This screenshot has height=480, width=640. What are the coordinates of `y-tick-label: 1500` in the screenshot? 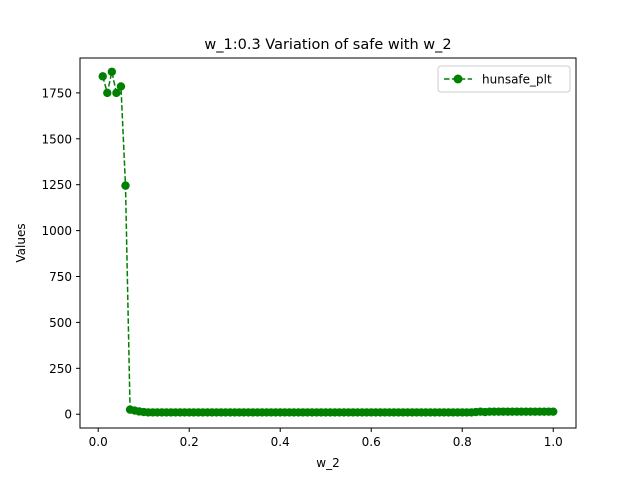 It's located at (56, 139).